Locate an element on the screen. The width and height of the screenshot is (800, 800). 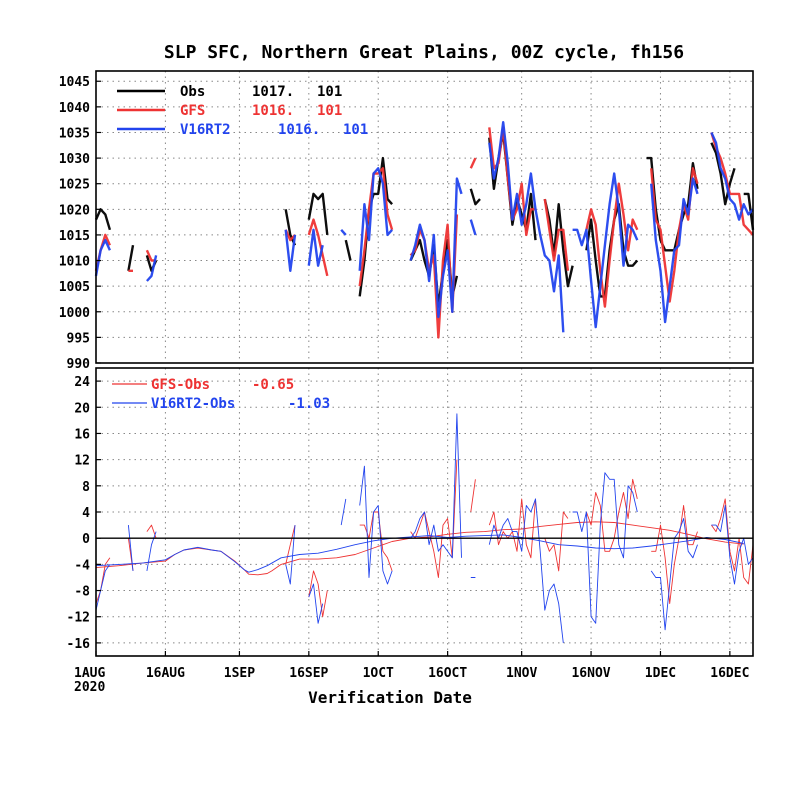
top-y-tick-label: 995 is located at coordinates (78, 338).